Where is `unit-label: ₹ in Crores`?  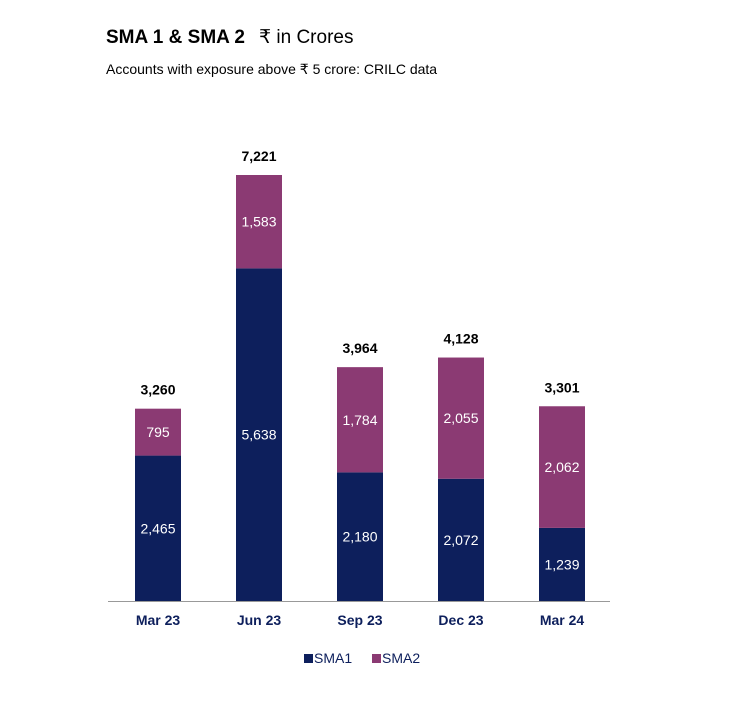
unit-label: ₹ in Crores is located at coordinates (306, 37).